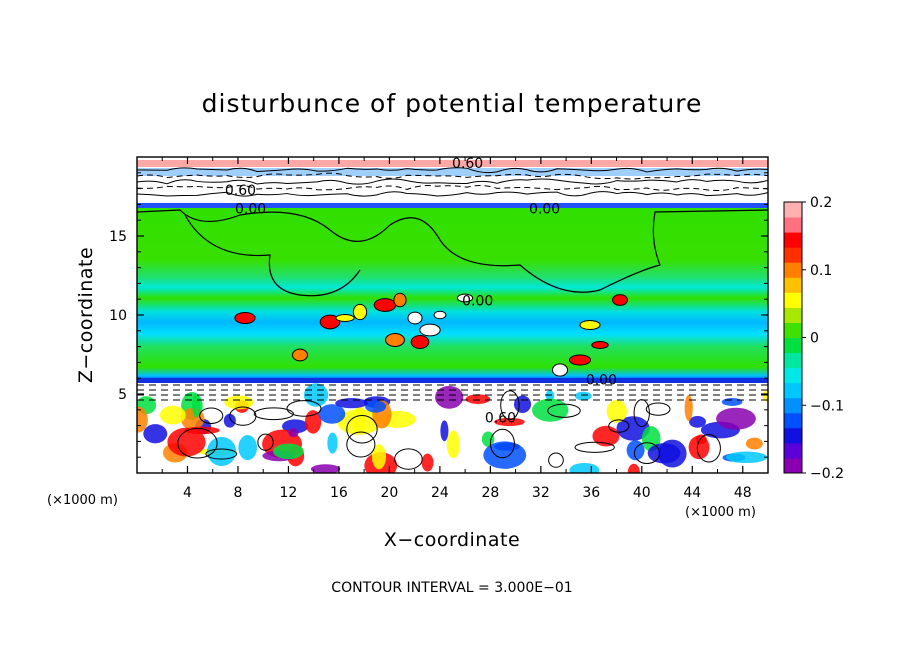  I want to click on mid-anomalies, so click(431, 334).